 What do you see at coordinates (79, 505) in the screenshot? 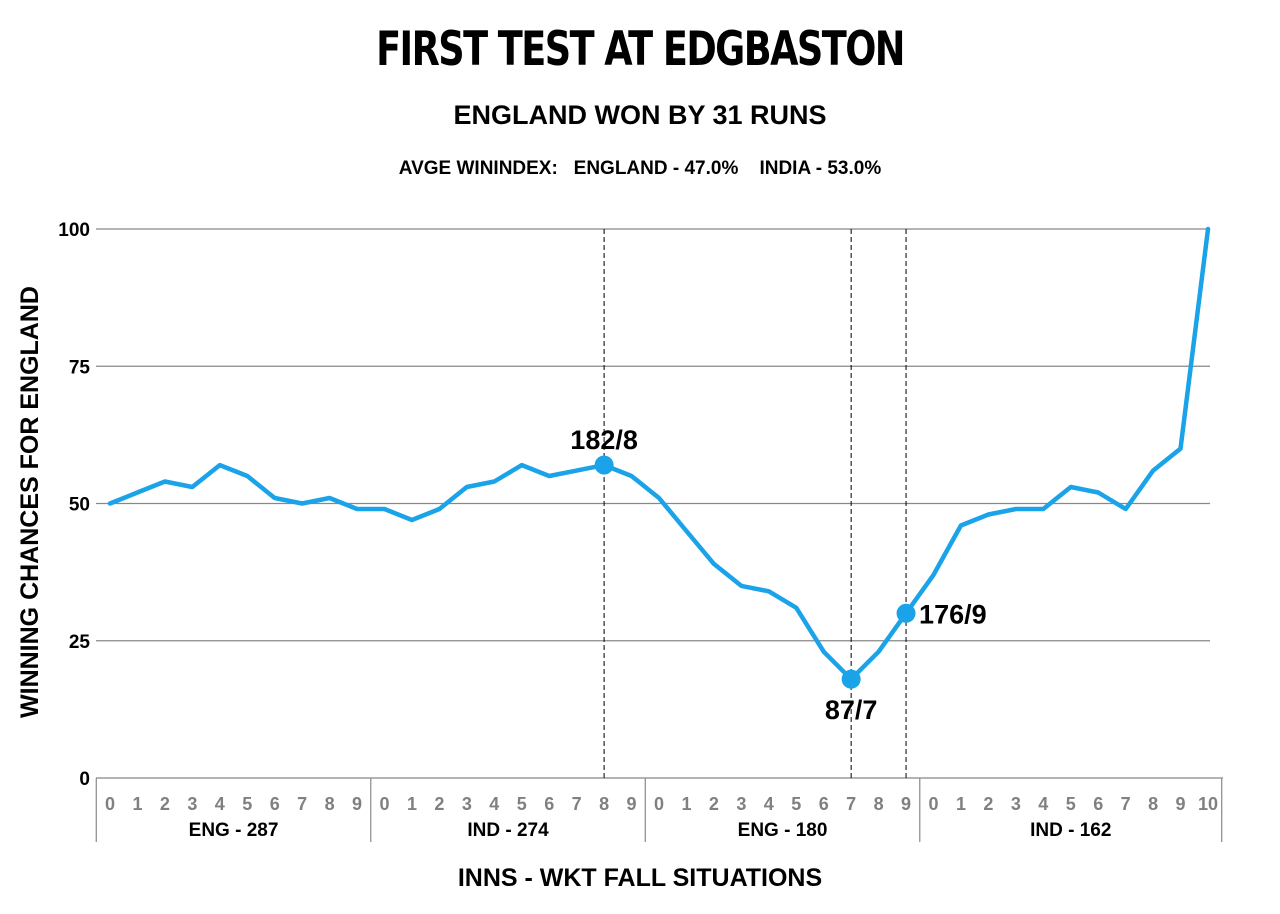
I see `y-tick-label: 50` at bounding box center [79, 505].